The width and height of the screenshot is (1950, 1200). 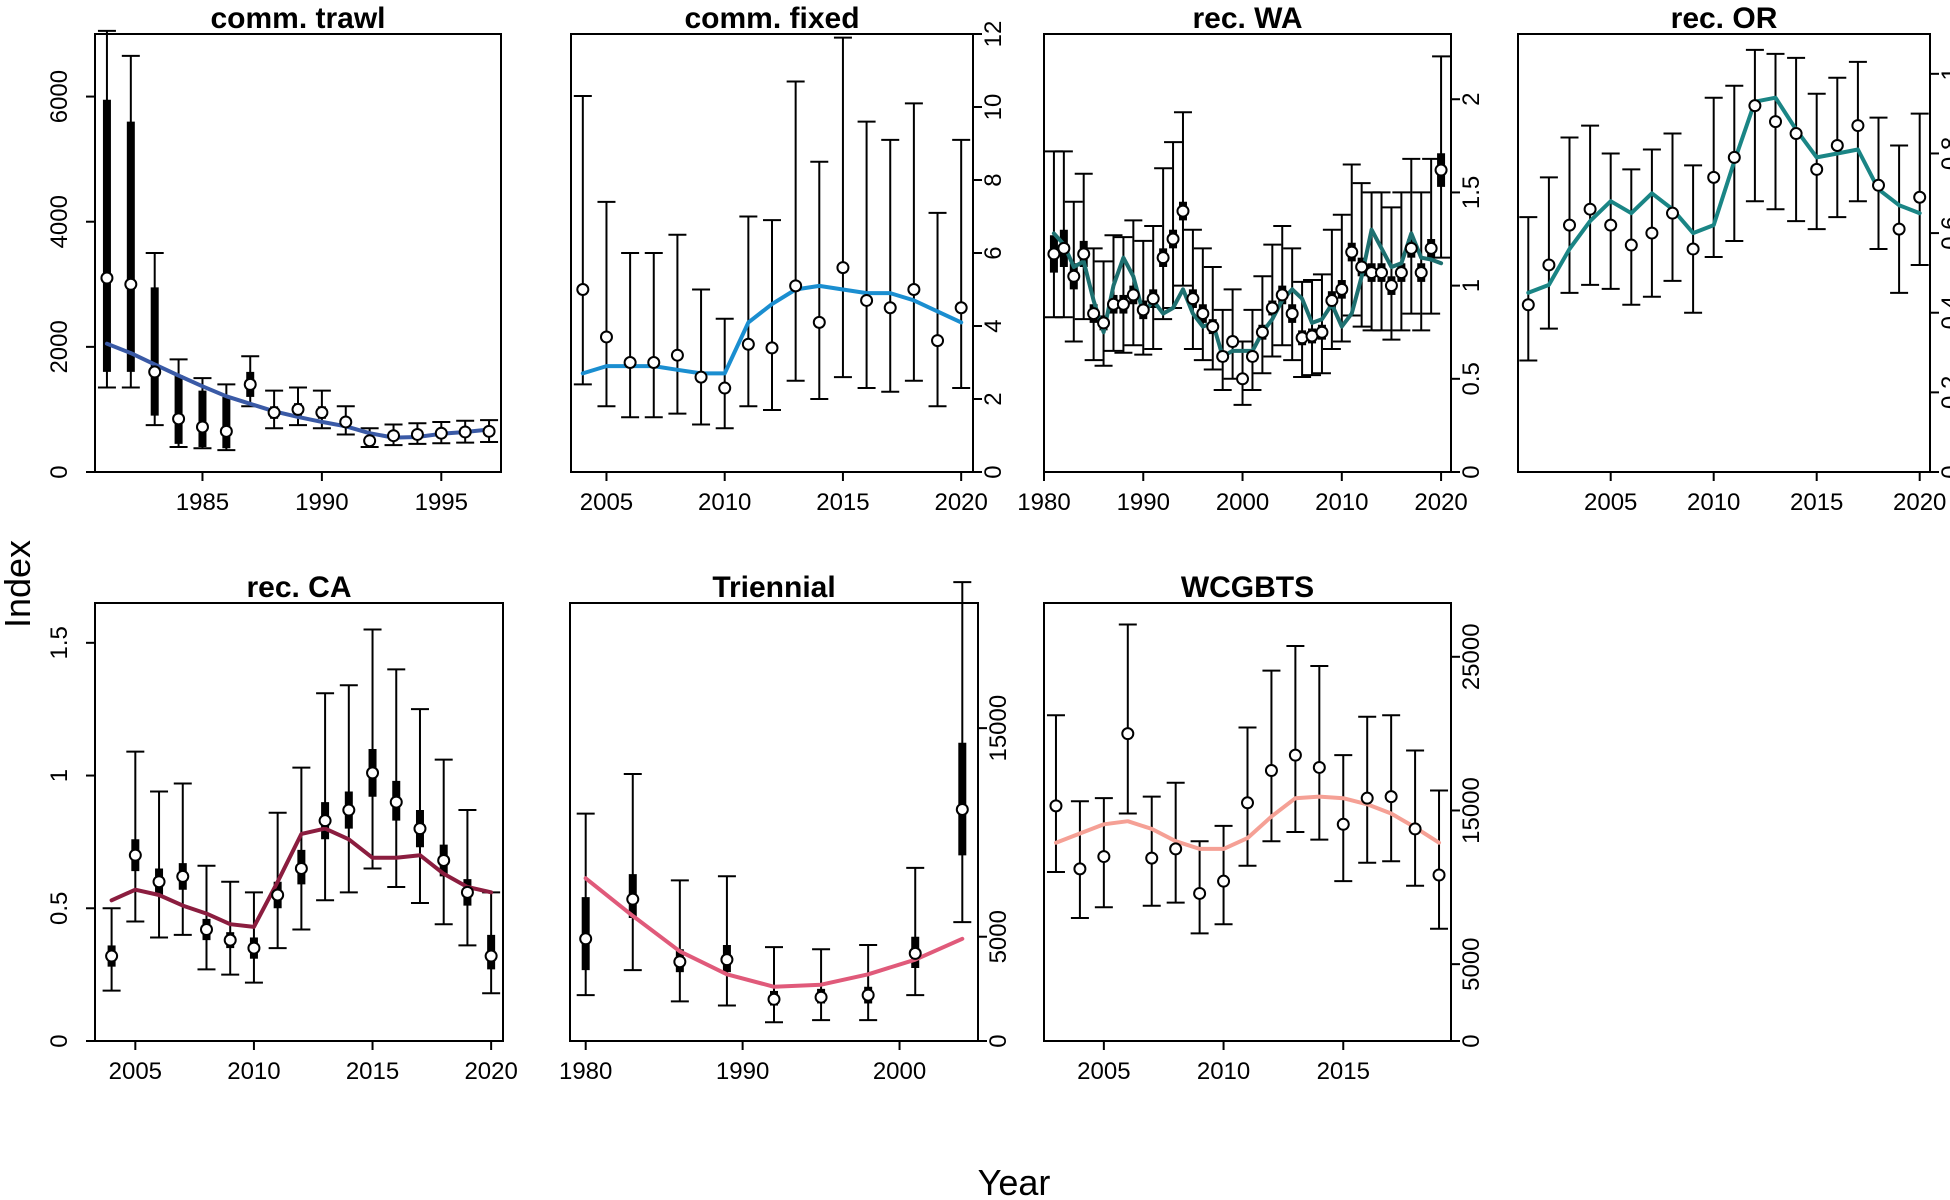 I want to click on panel-title: rec. OR, so click(x=1724, y=18).